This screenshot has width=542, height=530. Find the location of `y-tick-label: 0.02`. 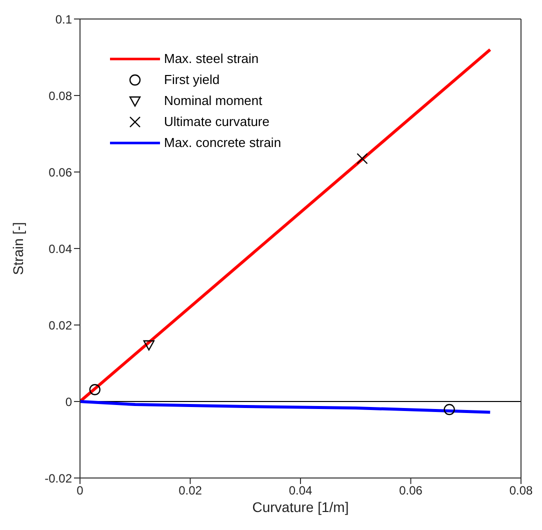

y-tick-label: 0.02 is located at coordinates (60, 325).